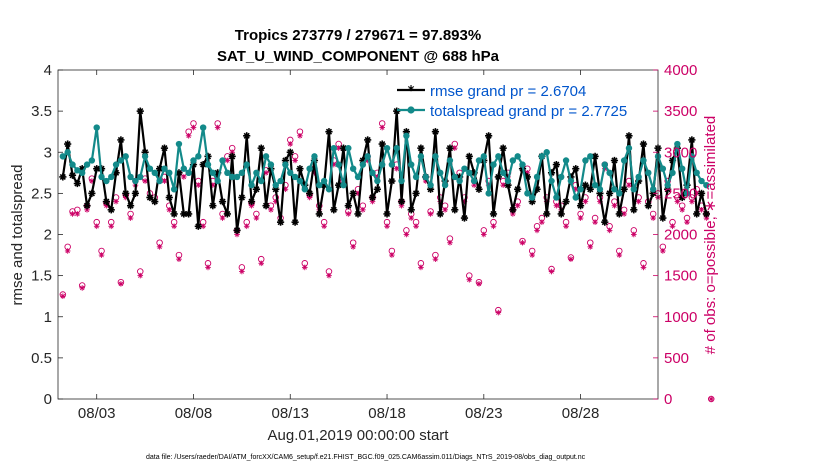 The image size is (830, 470). Describe the element at coordinates (97, 413) in the screenshot. I see `x-tick-label: 08/03` at that location.